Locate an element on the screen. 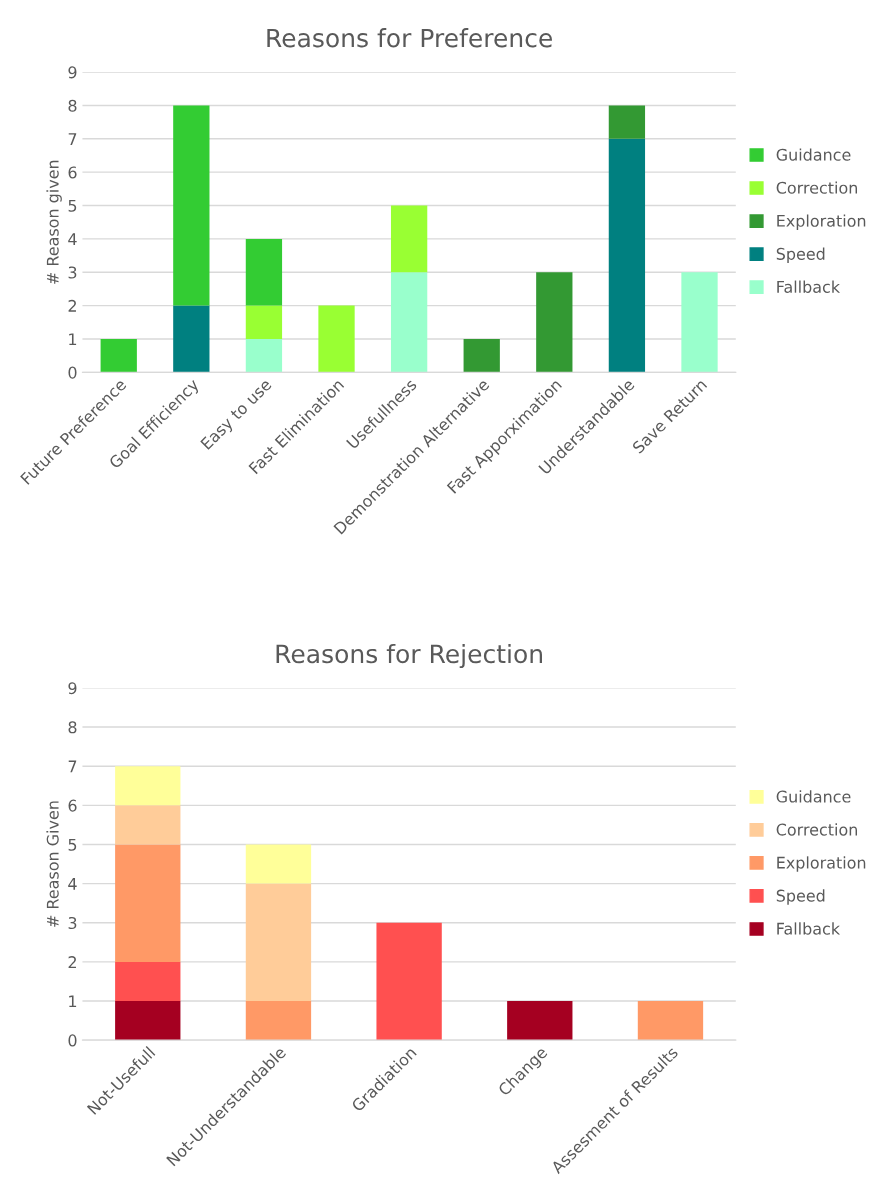 The width and height of the screenshot is (877, 1182). y-axis-title: # Reason given is located at coordinates (54, 222).